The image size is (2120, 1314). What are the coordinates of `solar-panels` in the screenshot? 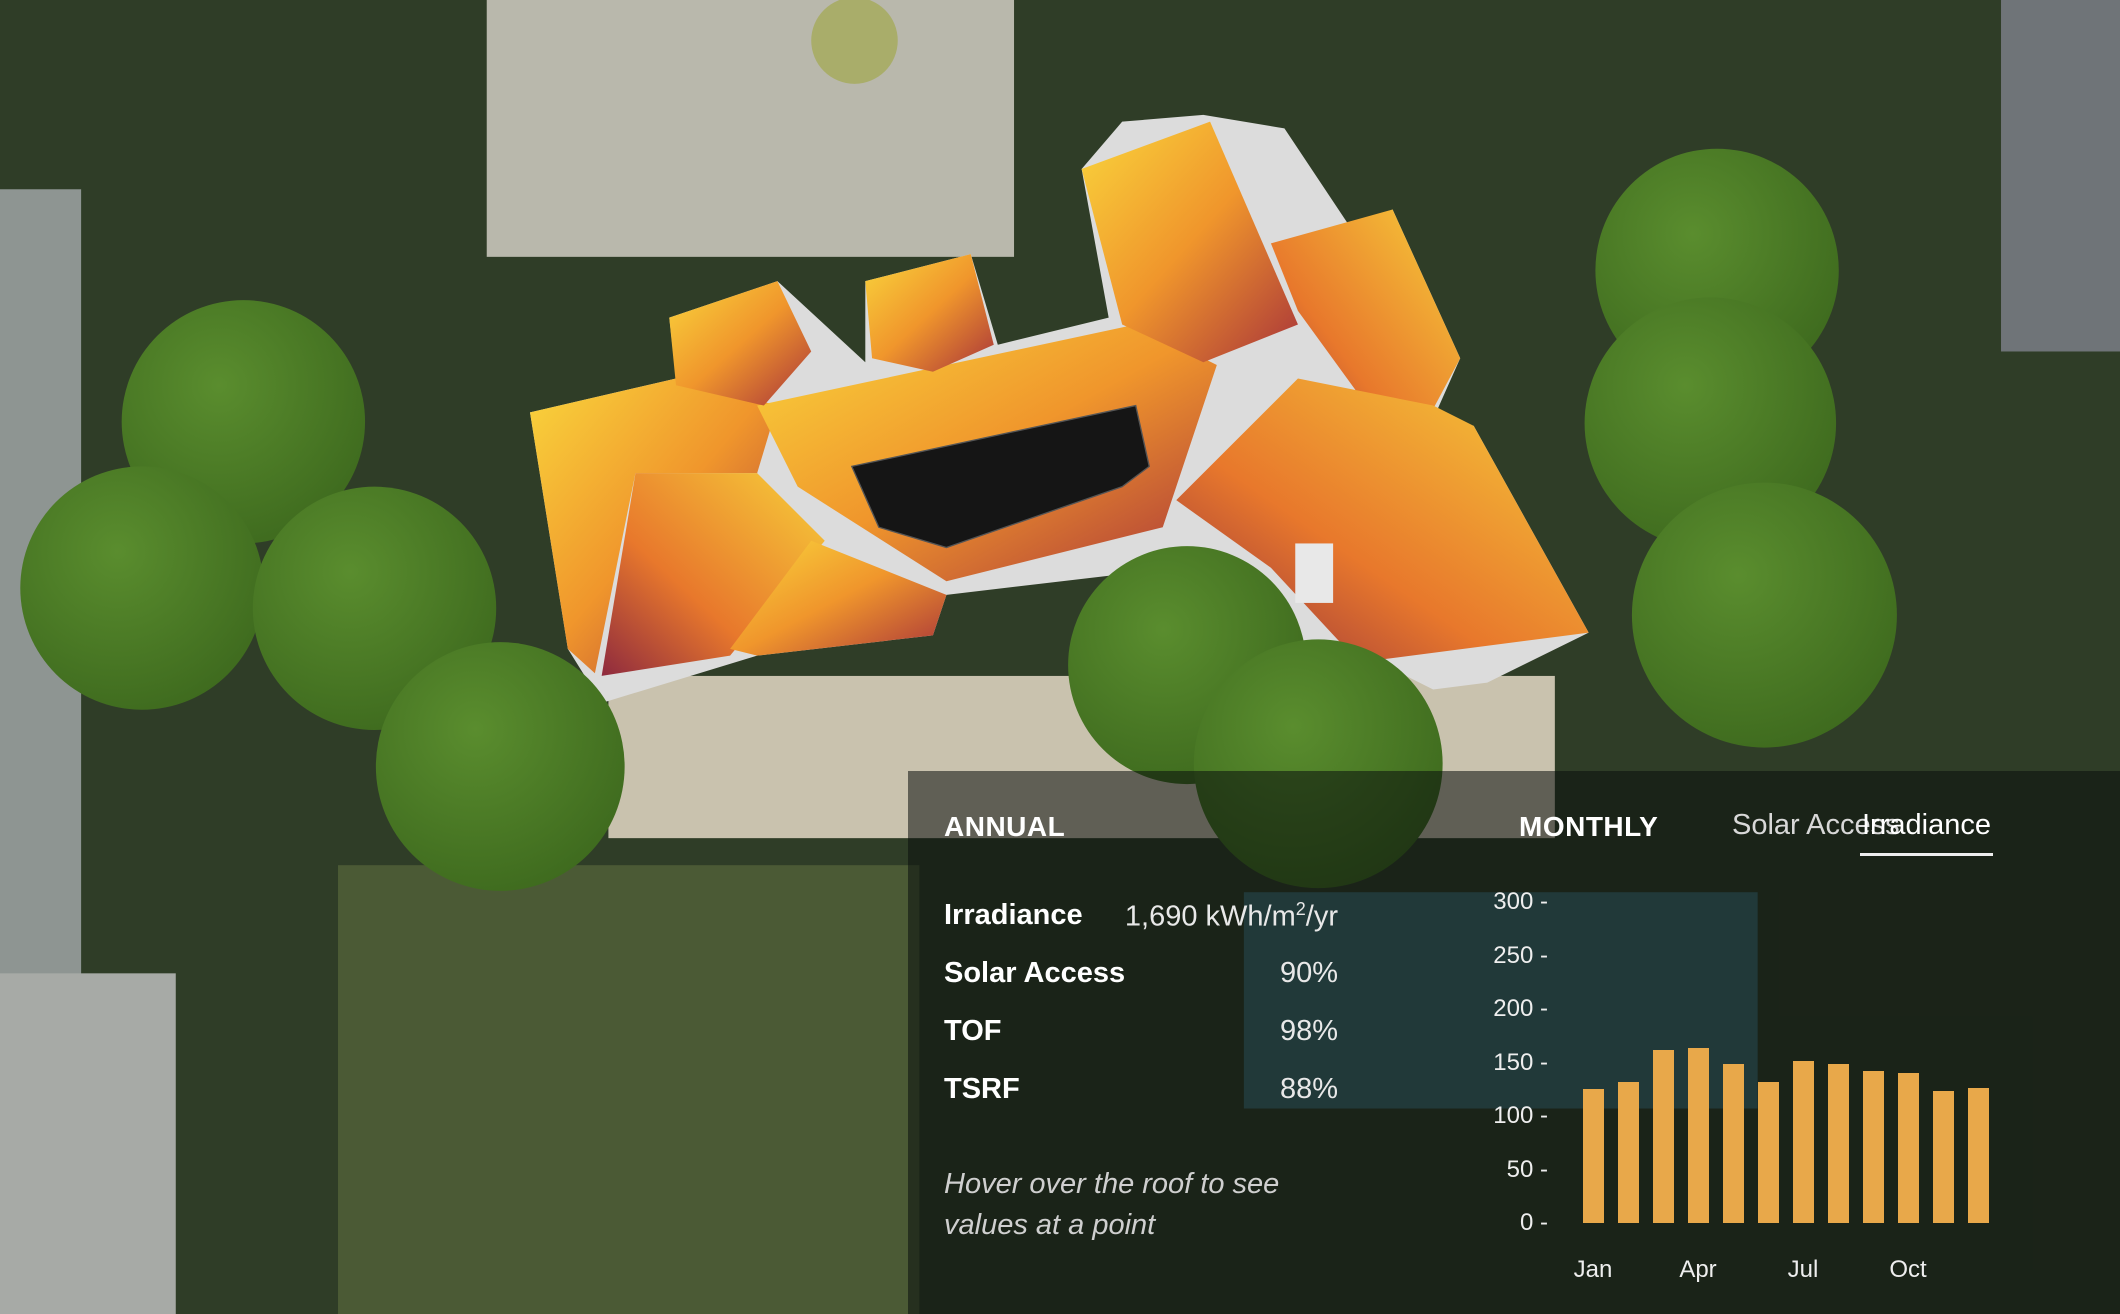 It's located at (1000, 476).